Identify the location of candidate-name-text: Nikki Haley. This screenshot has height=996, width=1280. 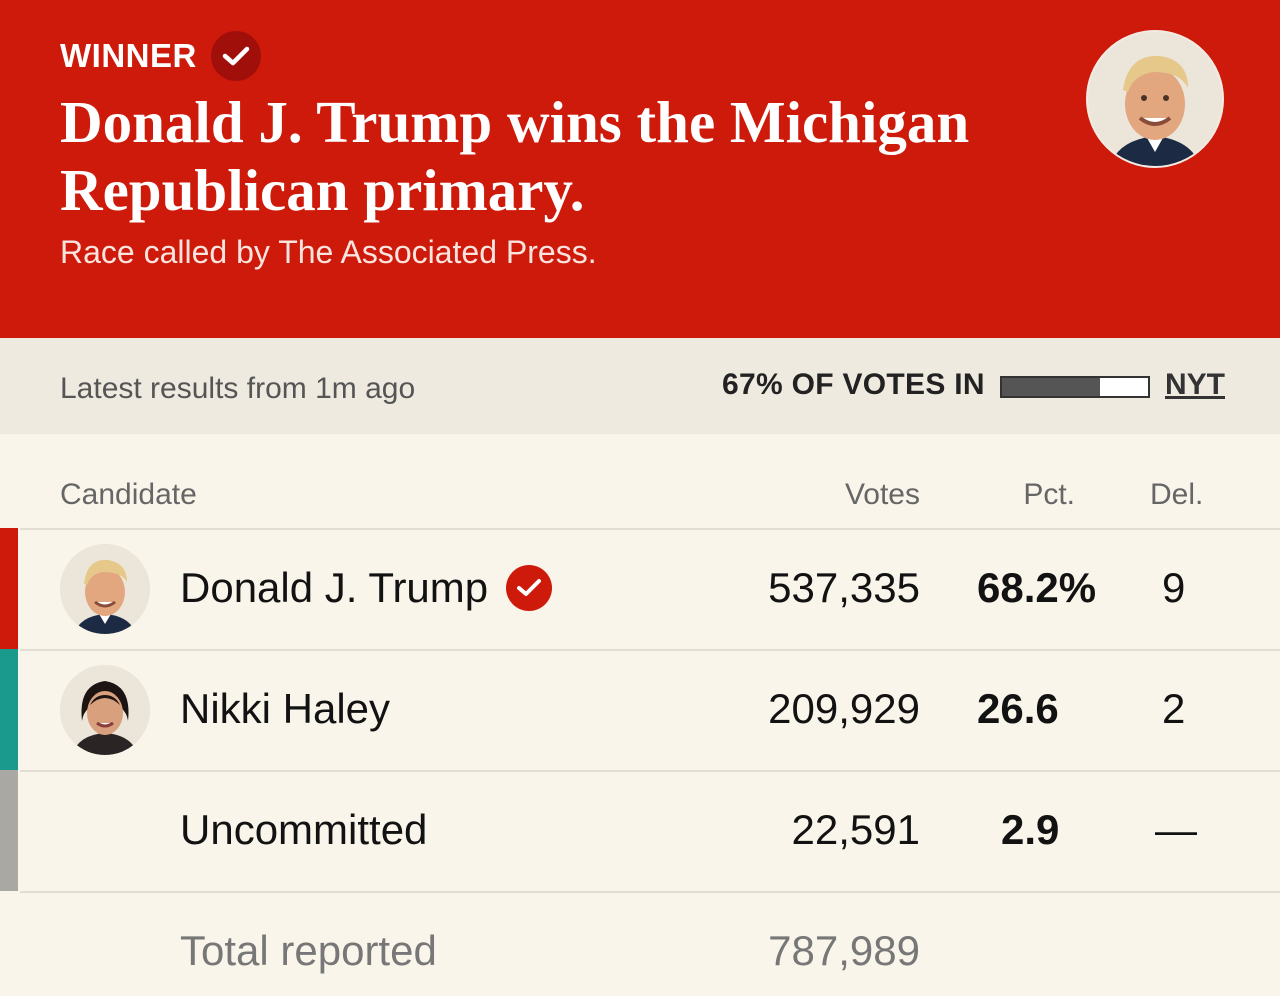
(285, 708).